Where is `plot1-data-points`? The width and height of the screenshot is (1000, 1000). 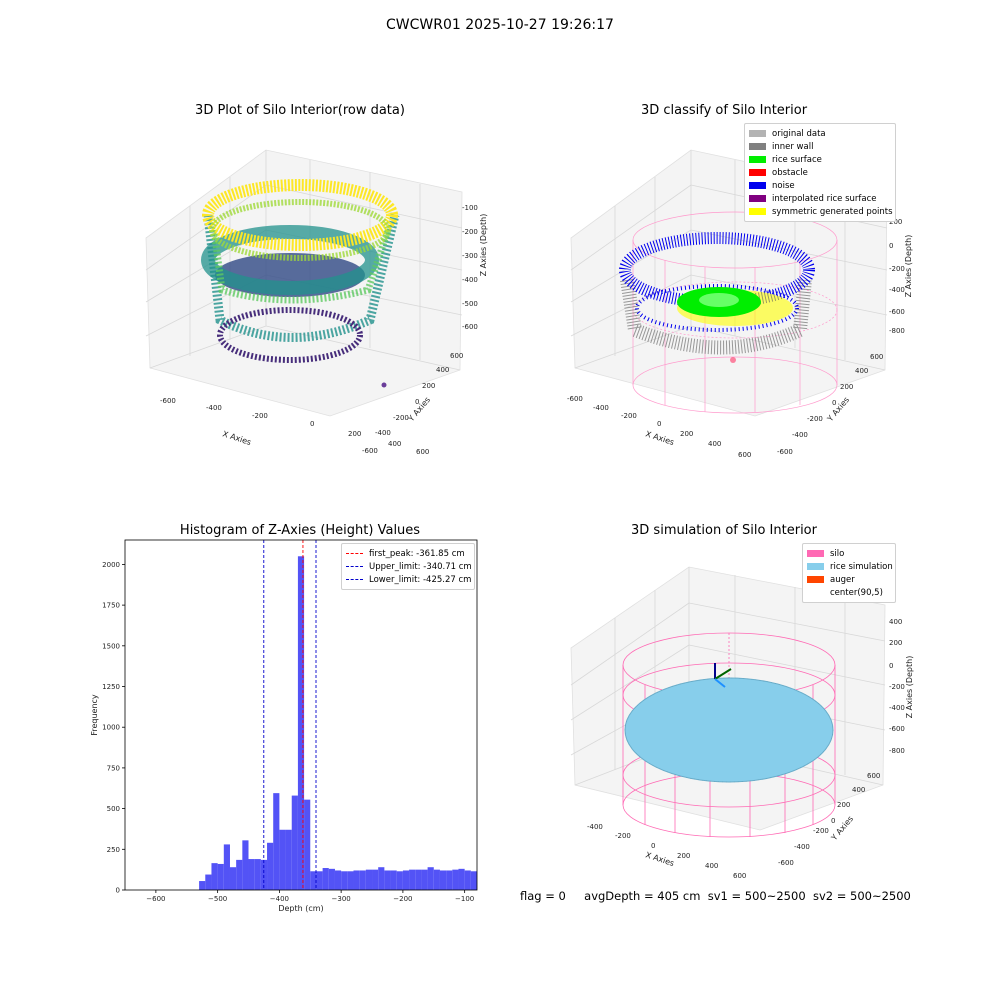 plot1-data-points is located at coordinates (300, 283).